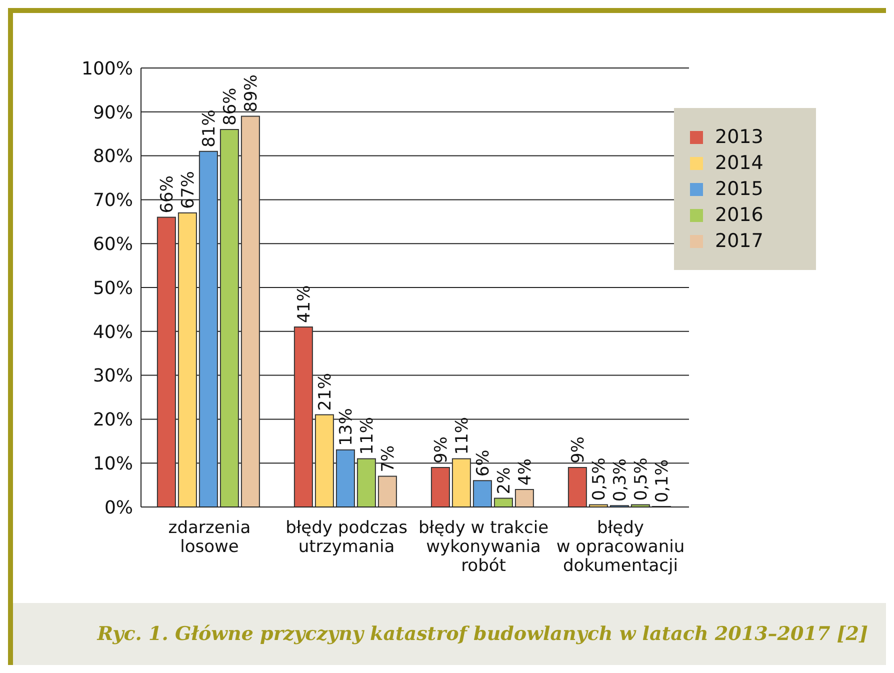  What do you see at coordinates (620, 480) in the screenshot?
I see `data-label: 0,3%` at bounding box center [620, 480].